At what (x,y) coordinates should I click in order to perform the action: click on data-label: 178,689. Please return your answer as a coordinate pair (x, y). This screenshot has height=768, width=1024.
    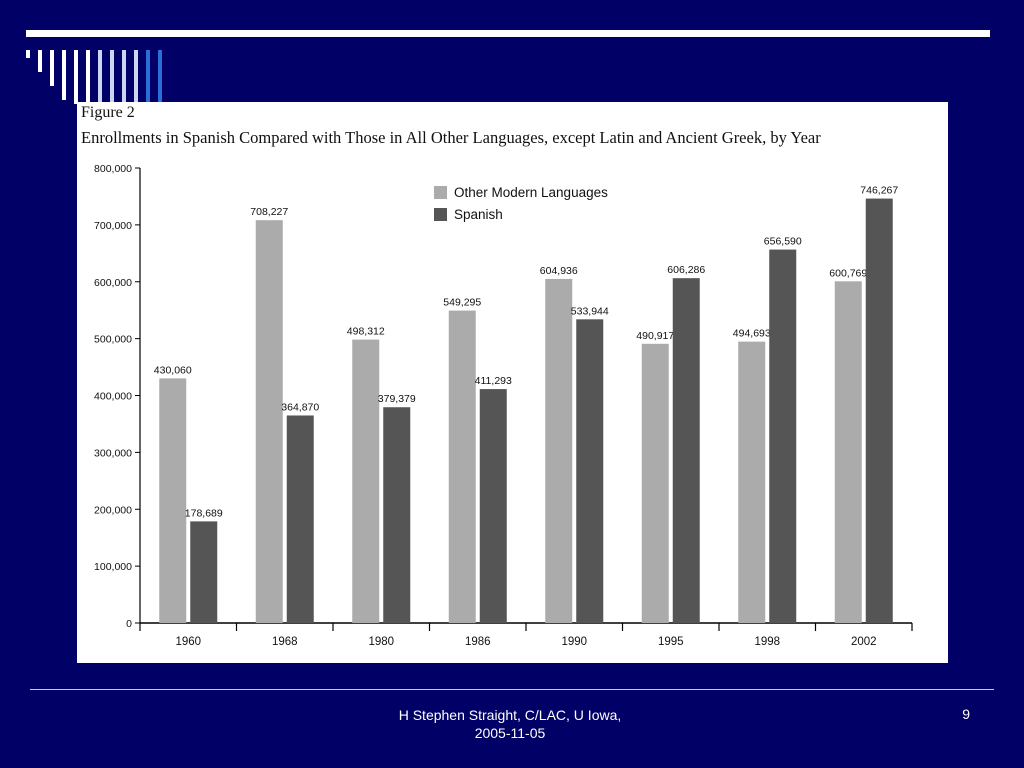
    Looking at the image, I should click on (204, 513).